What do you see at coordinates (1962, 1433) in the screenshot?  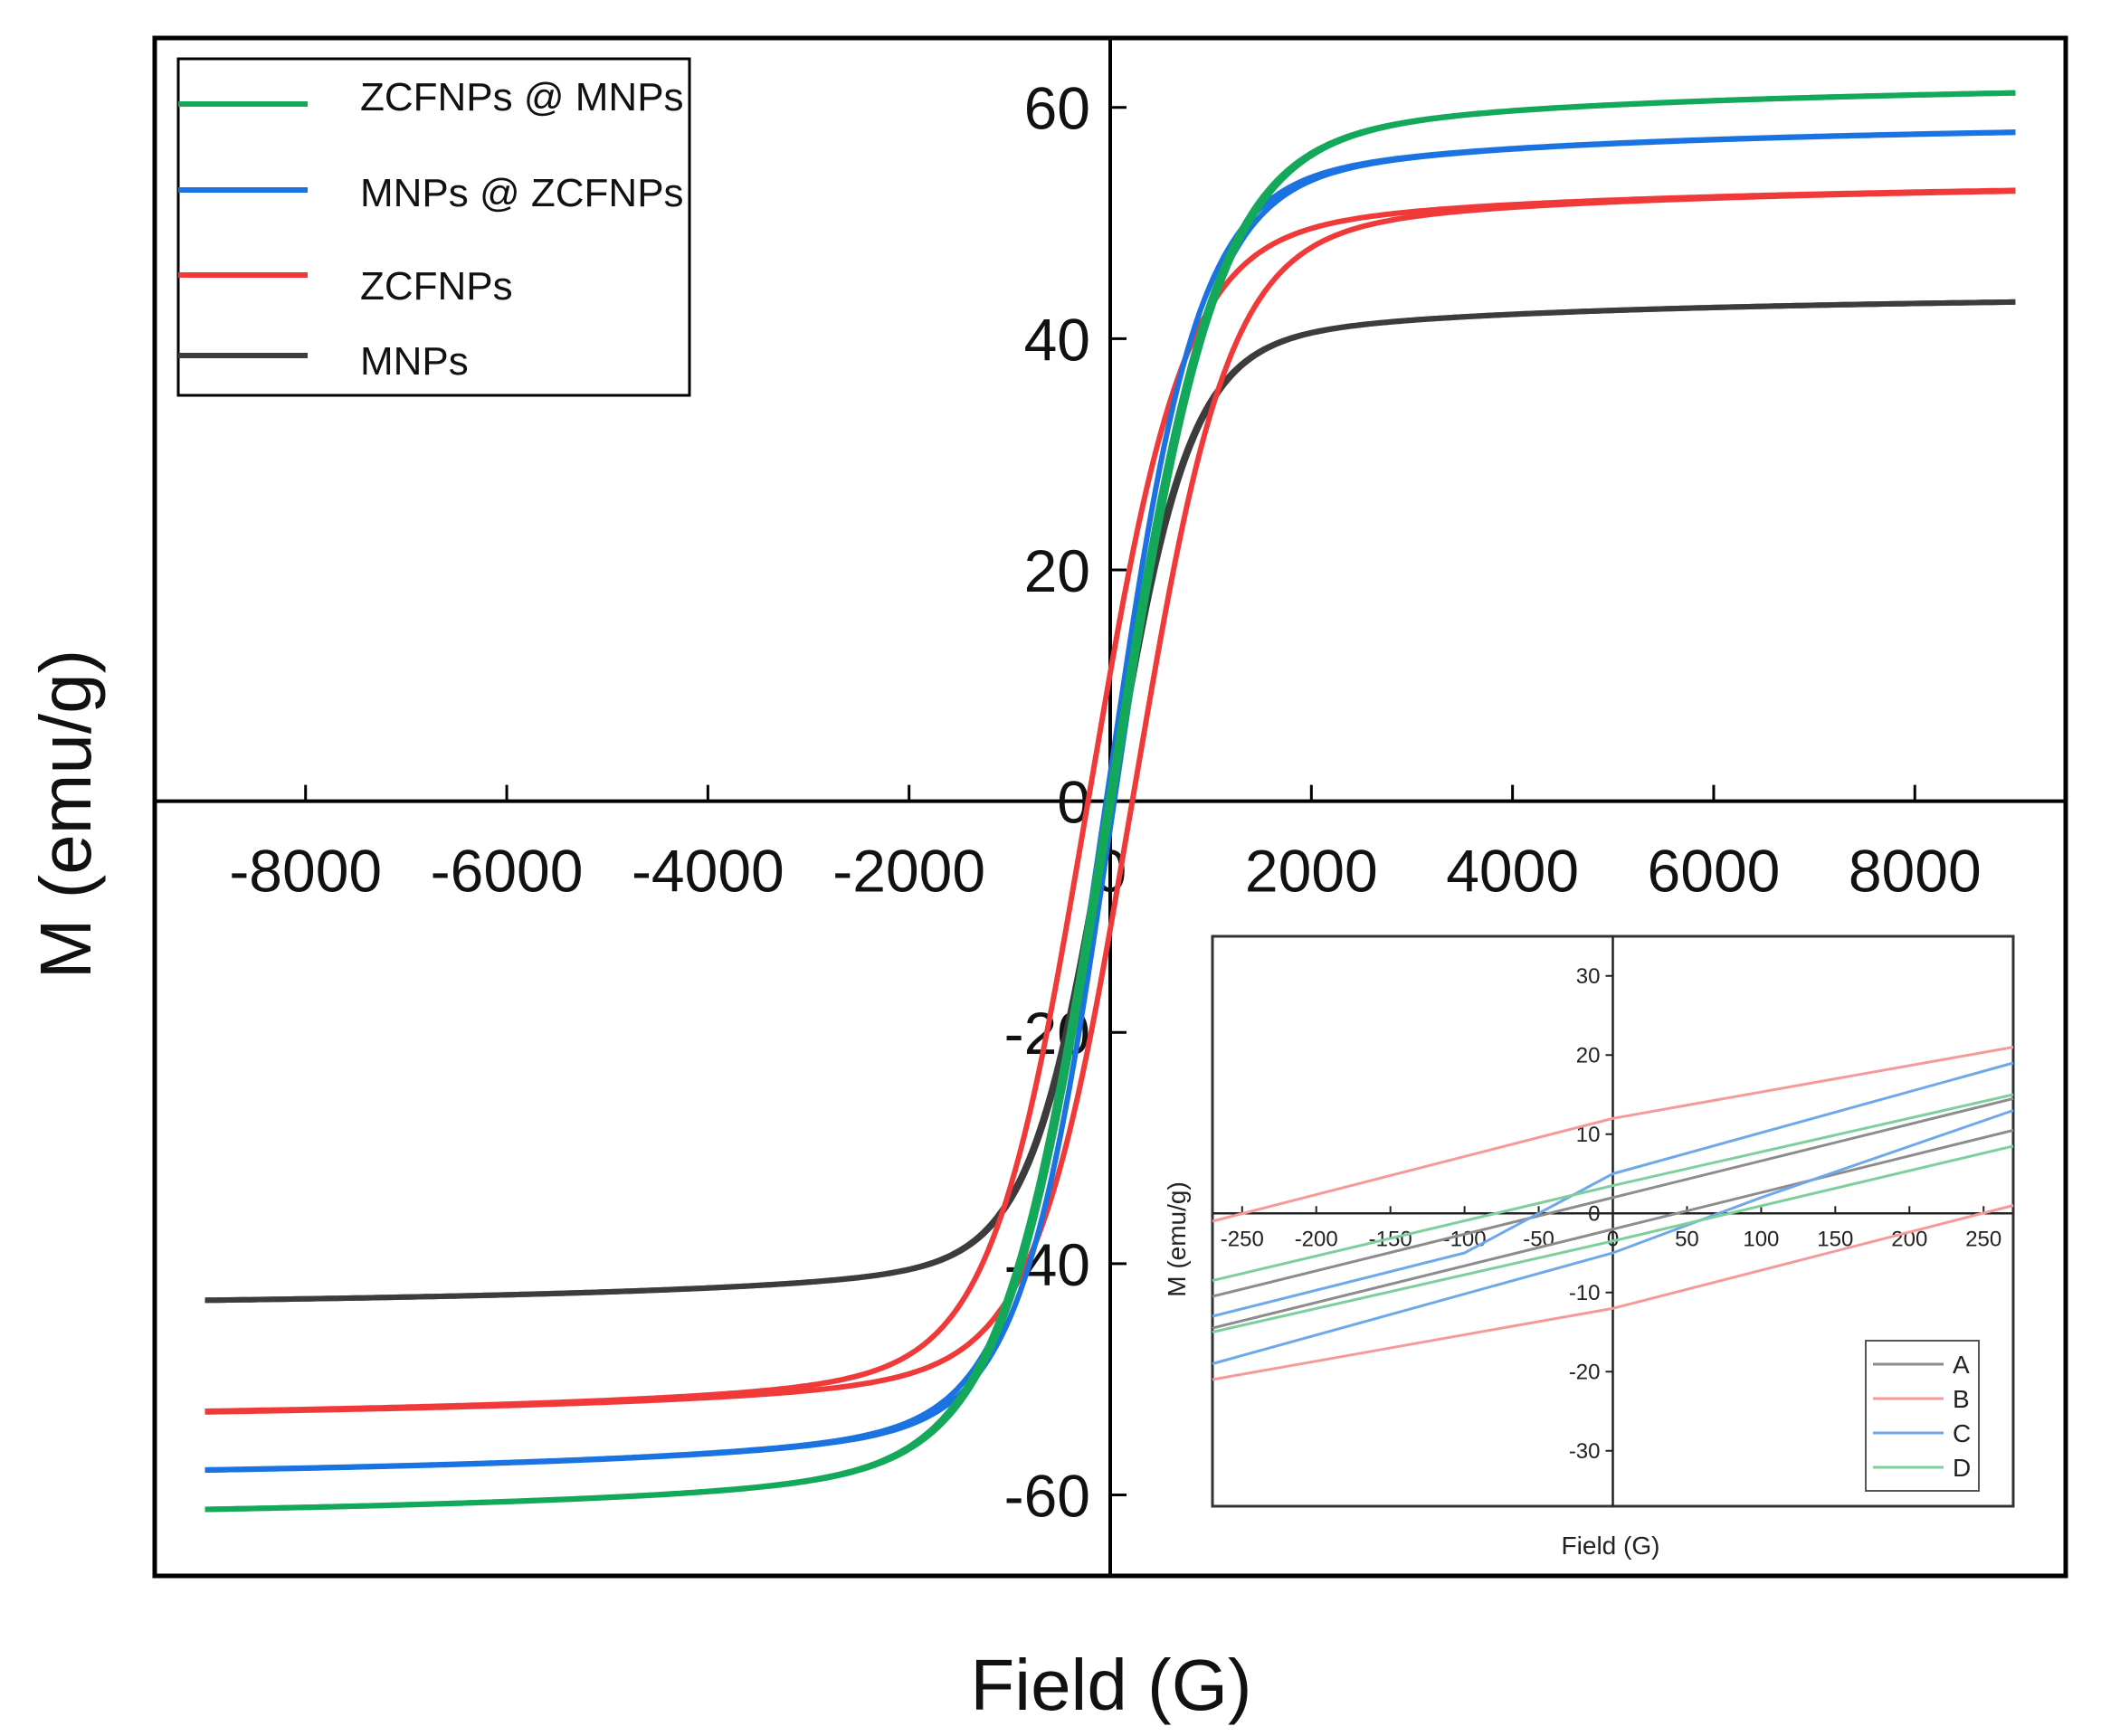 I see `inset-legend-label-c: C` at bounding box center [1962, 1433].